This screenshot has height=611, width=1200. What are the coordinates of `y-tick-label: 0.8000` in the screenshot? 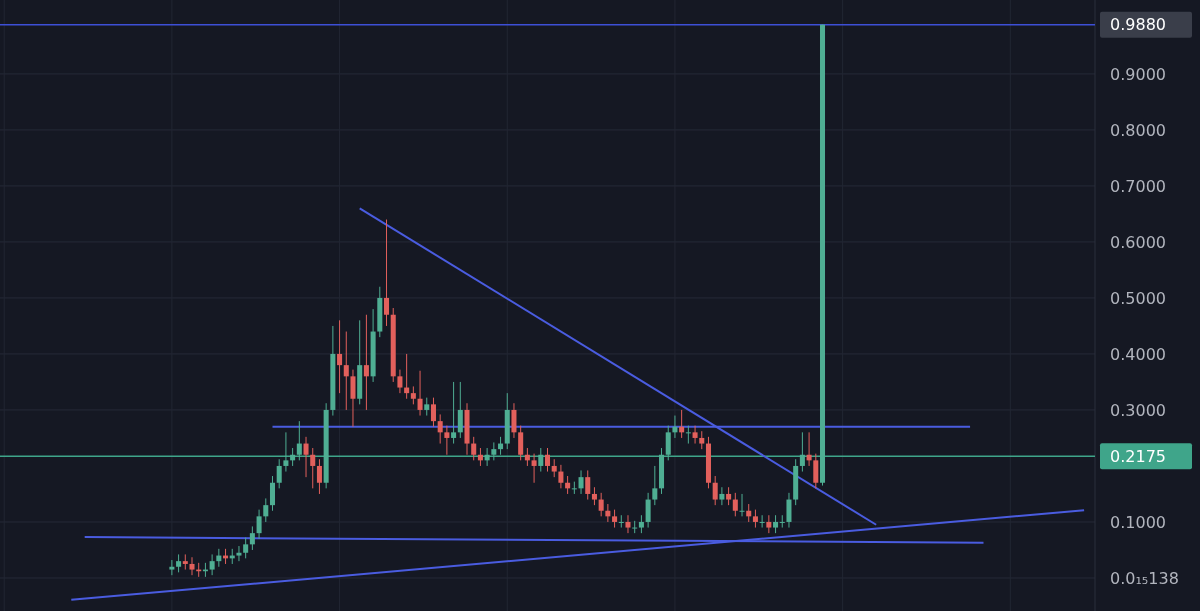 It's located at (1138, 130).